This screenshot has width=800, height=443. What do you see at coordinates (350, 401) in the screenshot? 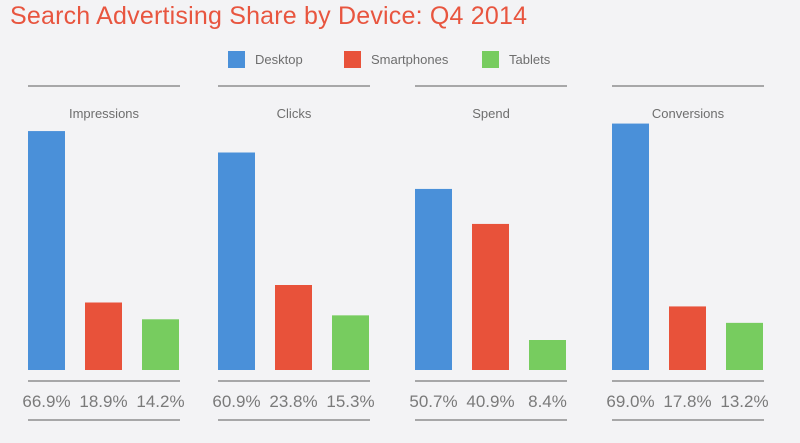
I see `value-label-clicks-tablets: 15.3%` at bounding box center [350, 401].